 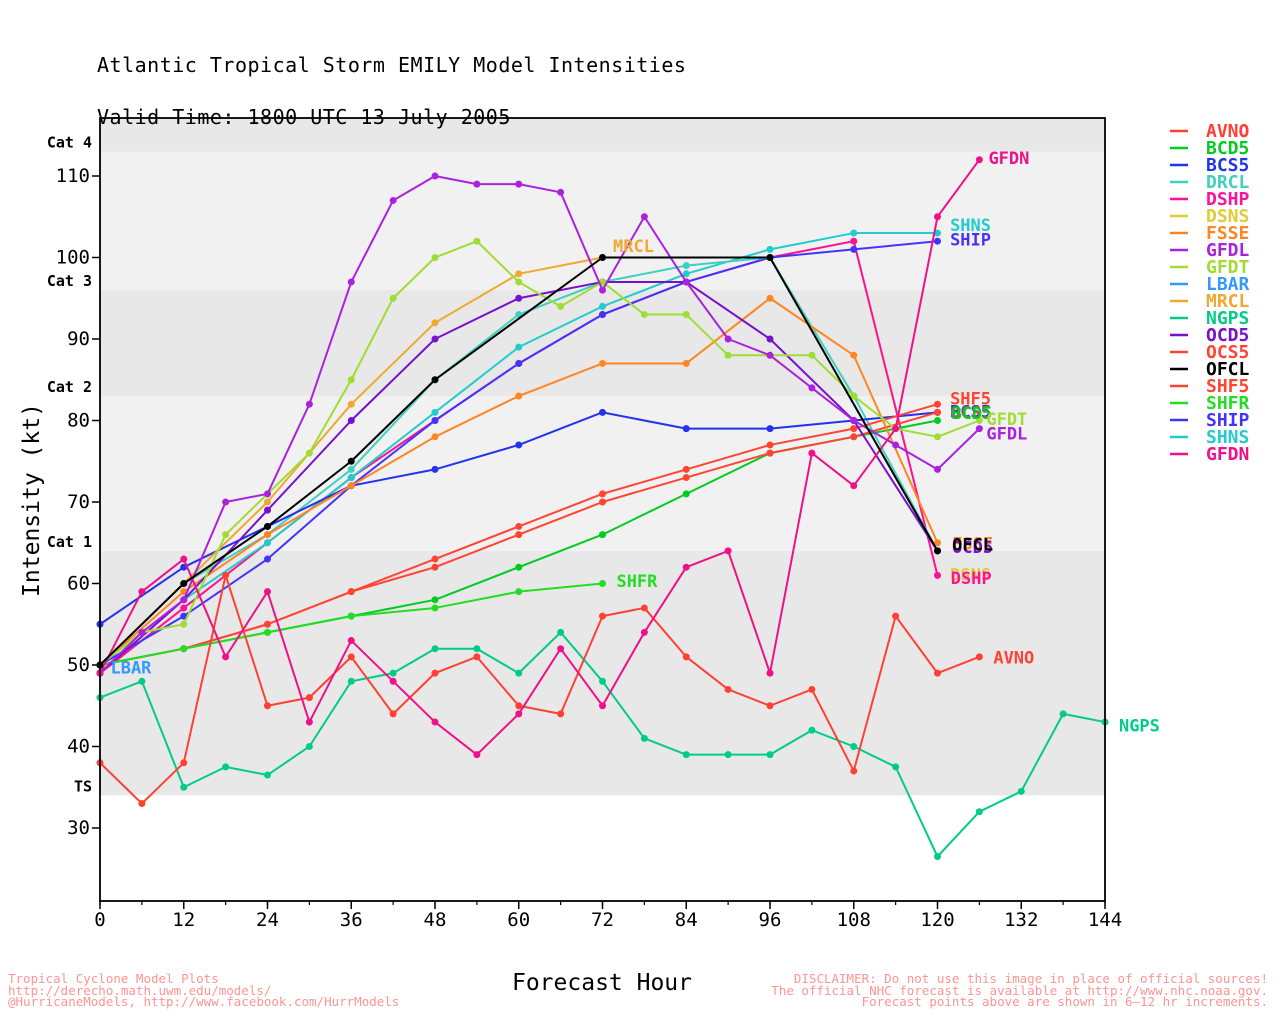 What do you see at coordinates (1228, 199) in the screenshot?
I see `legend-label-DSHP: DSHP` at bounding box center [1228, 199].